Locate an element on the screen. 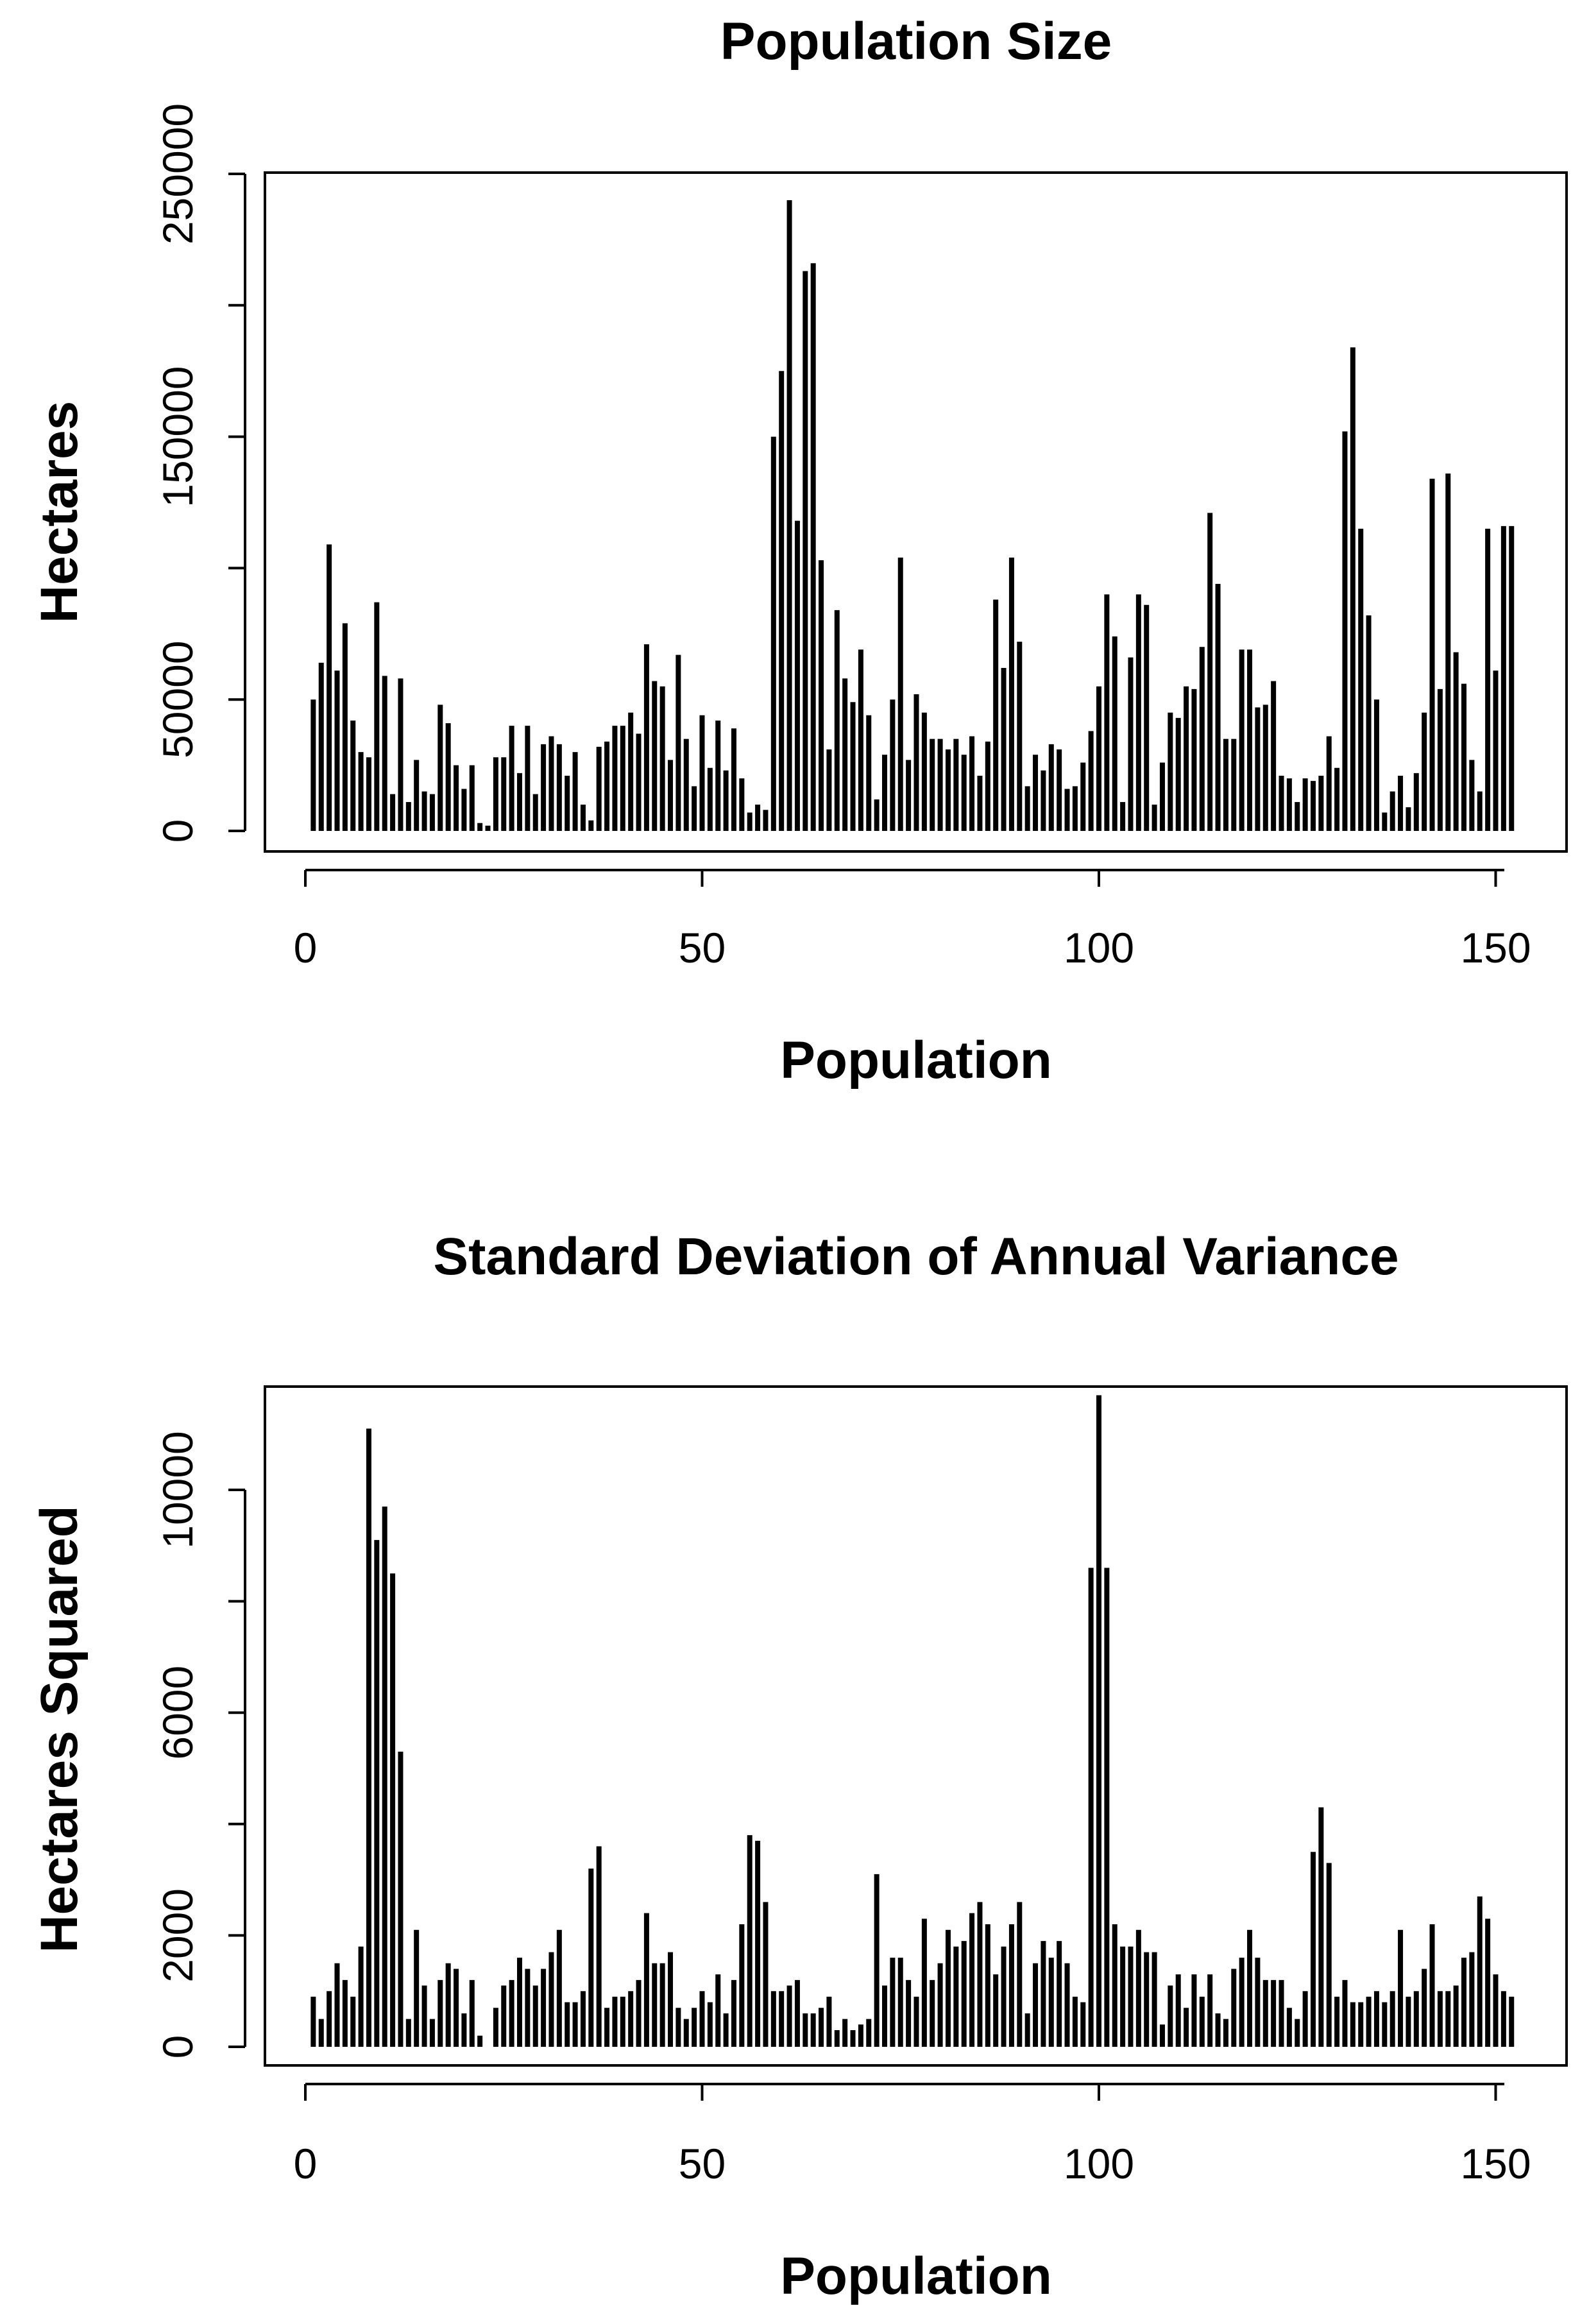 The height and width of the screenshot is (2324, 1589). y-axis-label-standard-deviation: Hectares Squared is located at coordinates (59, 1728).